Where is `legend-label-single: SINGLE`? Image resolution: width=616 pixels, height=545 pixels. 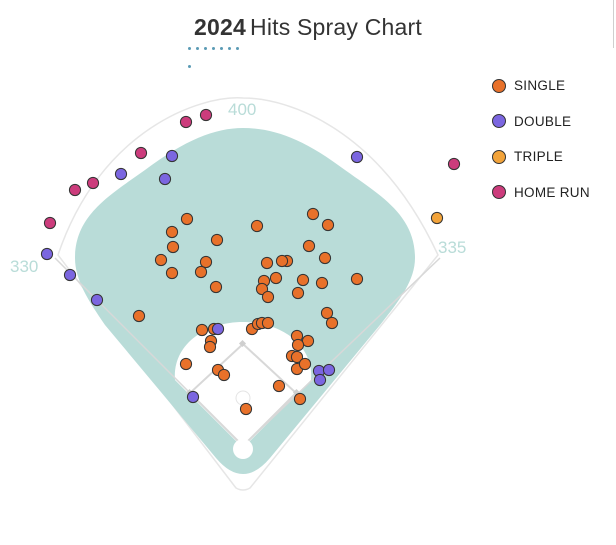
legend-label-single: SINGLE is located at coordinates (540, 86).